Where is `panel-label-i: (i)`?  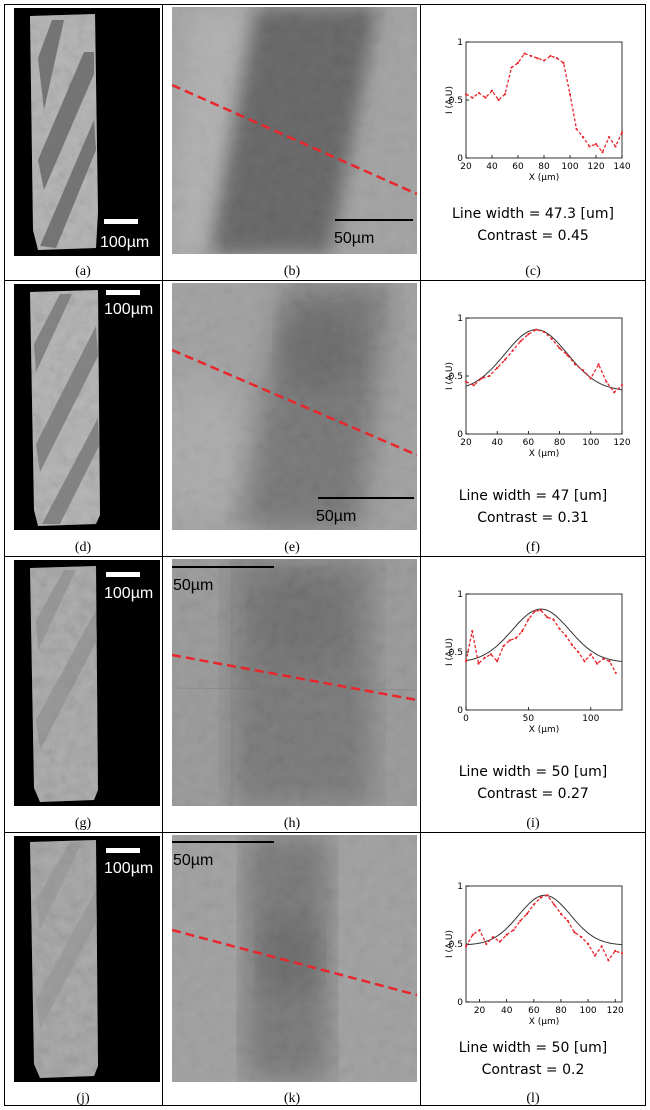
panel-label-i: (i) is located at coordinates (533, 823).